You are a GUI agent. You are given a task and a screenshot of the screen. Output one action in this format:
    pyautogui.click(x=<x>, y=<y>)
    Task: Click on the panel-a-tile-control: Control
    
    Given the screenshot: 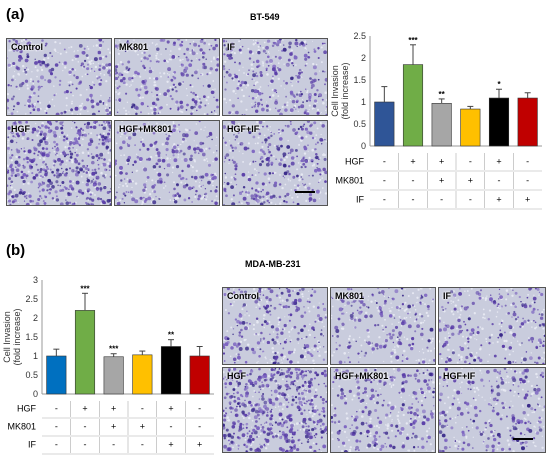 What is the action you would take?
    pyautogui.click(x=59, y=77)
    